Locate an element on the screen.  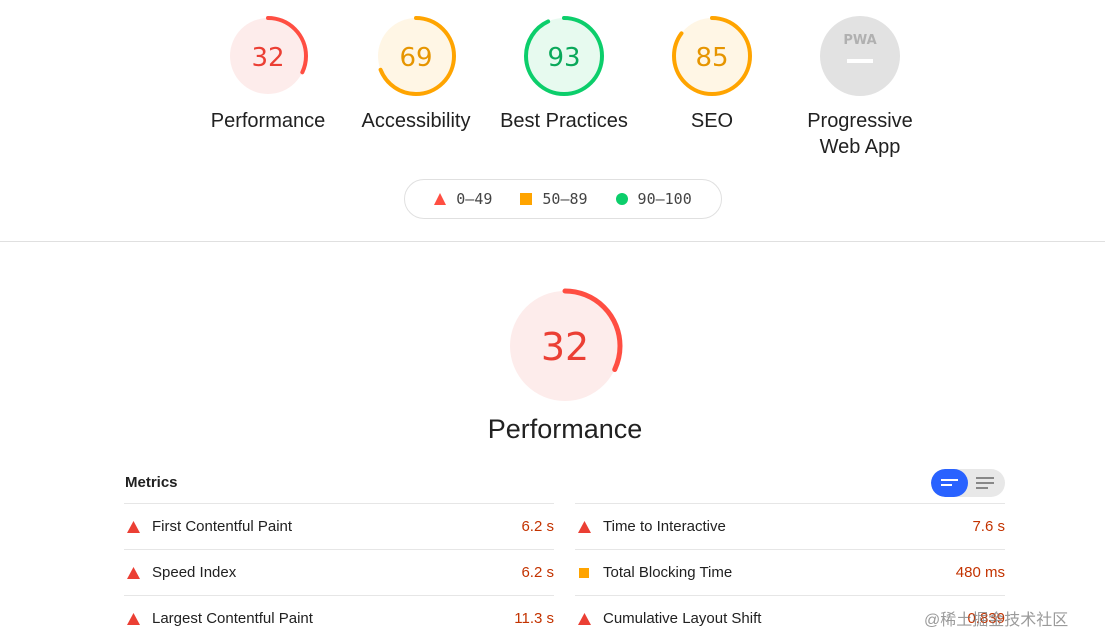
metric-name: Time to Interactive is located at coordinates (664, 526).